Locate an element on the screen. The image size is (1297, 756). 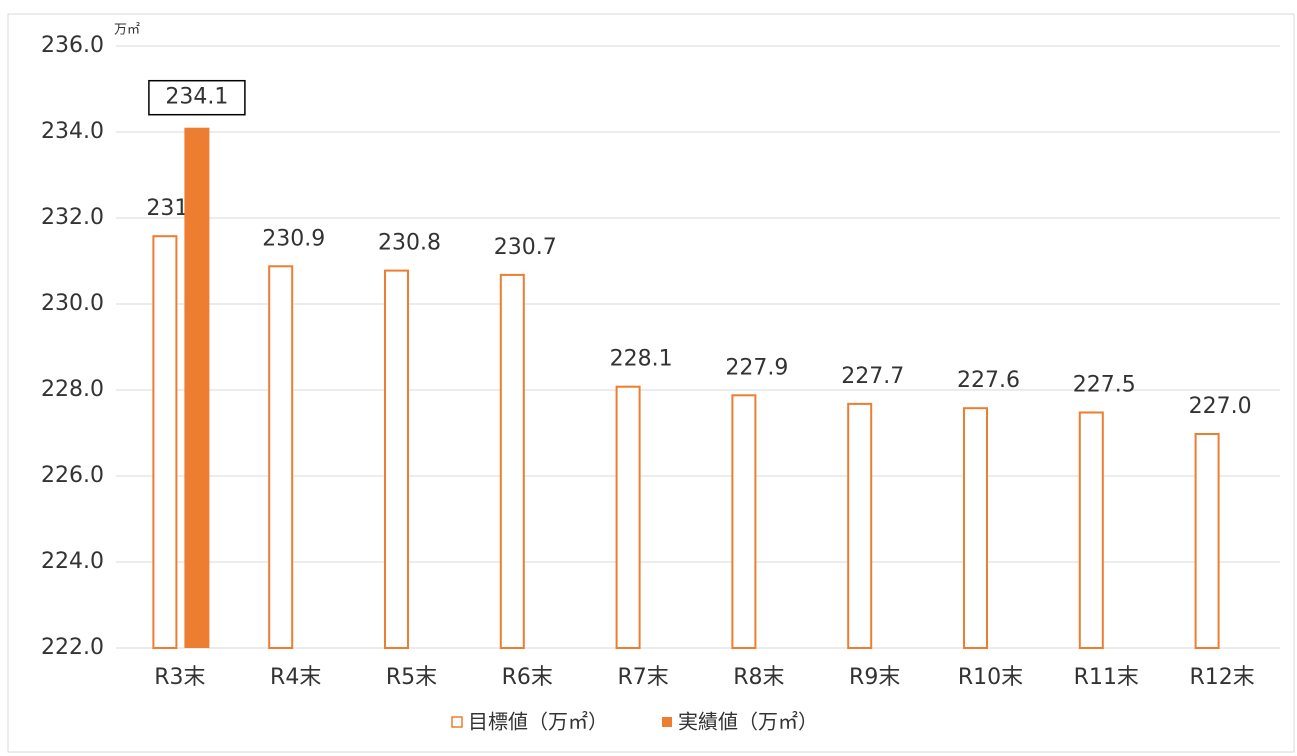
x-tick-label: R8末 is located at coordinates (758, 677).